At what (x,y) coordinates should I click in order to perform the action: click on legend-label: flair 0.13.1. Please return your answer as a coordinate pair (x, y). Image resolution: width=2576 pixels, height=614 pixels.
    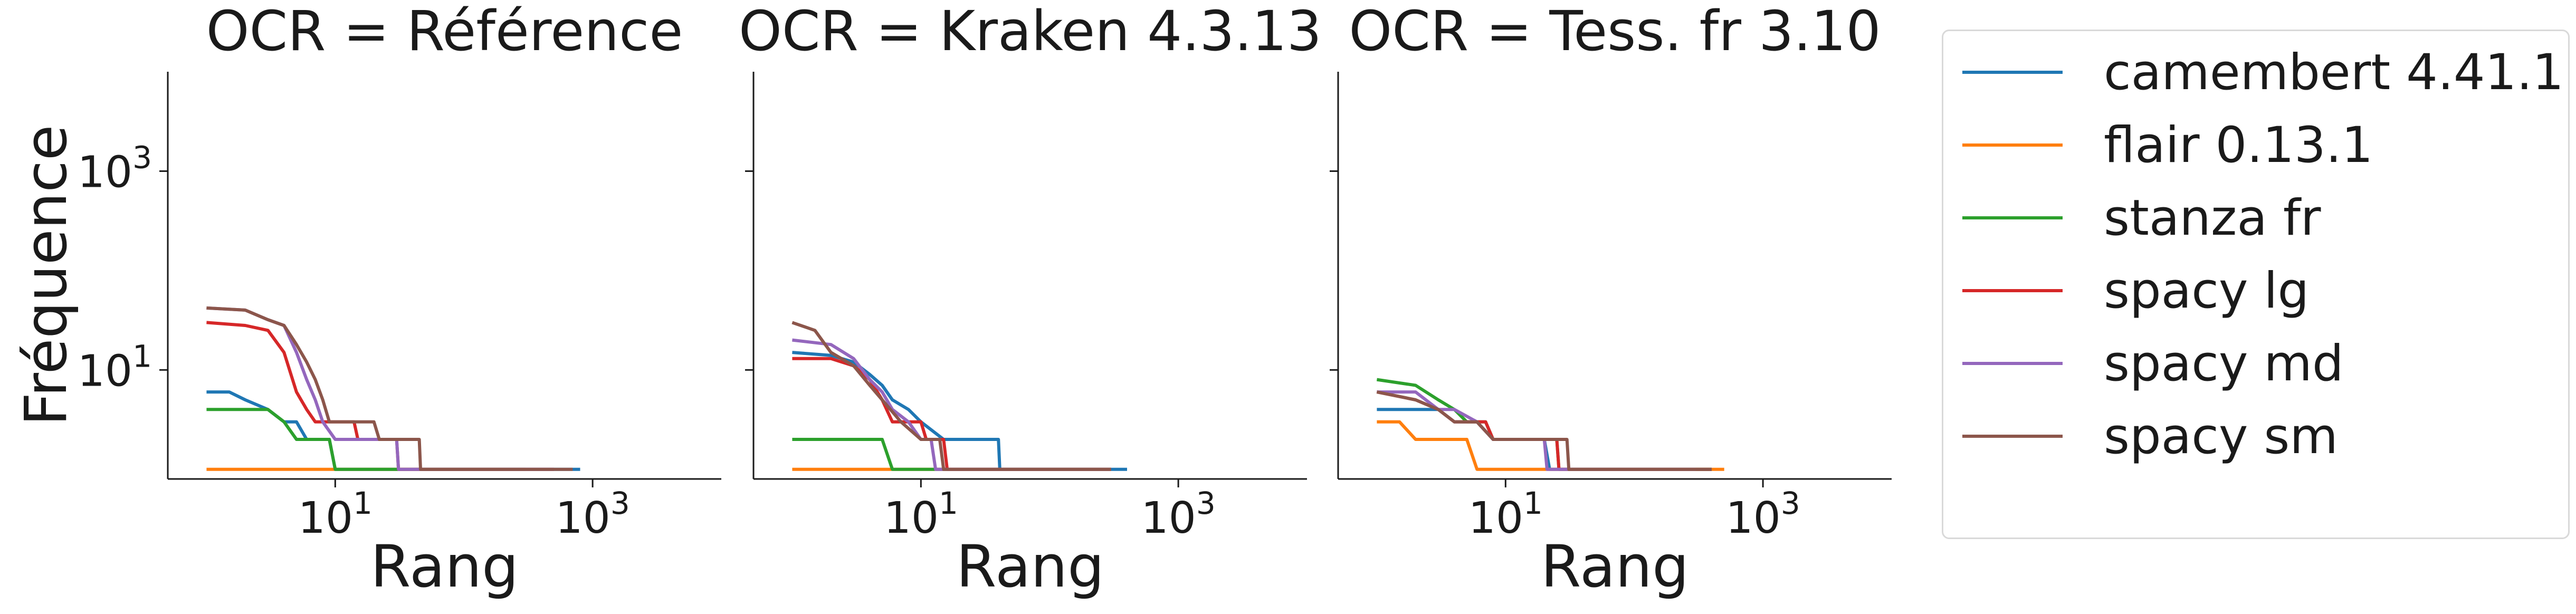
    Looking at the image, I should click on (2238, 145).